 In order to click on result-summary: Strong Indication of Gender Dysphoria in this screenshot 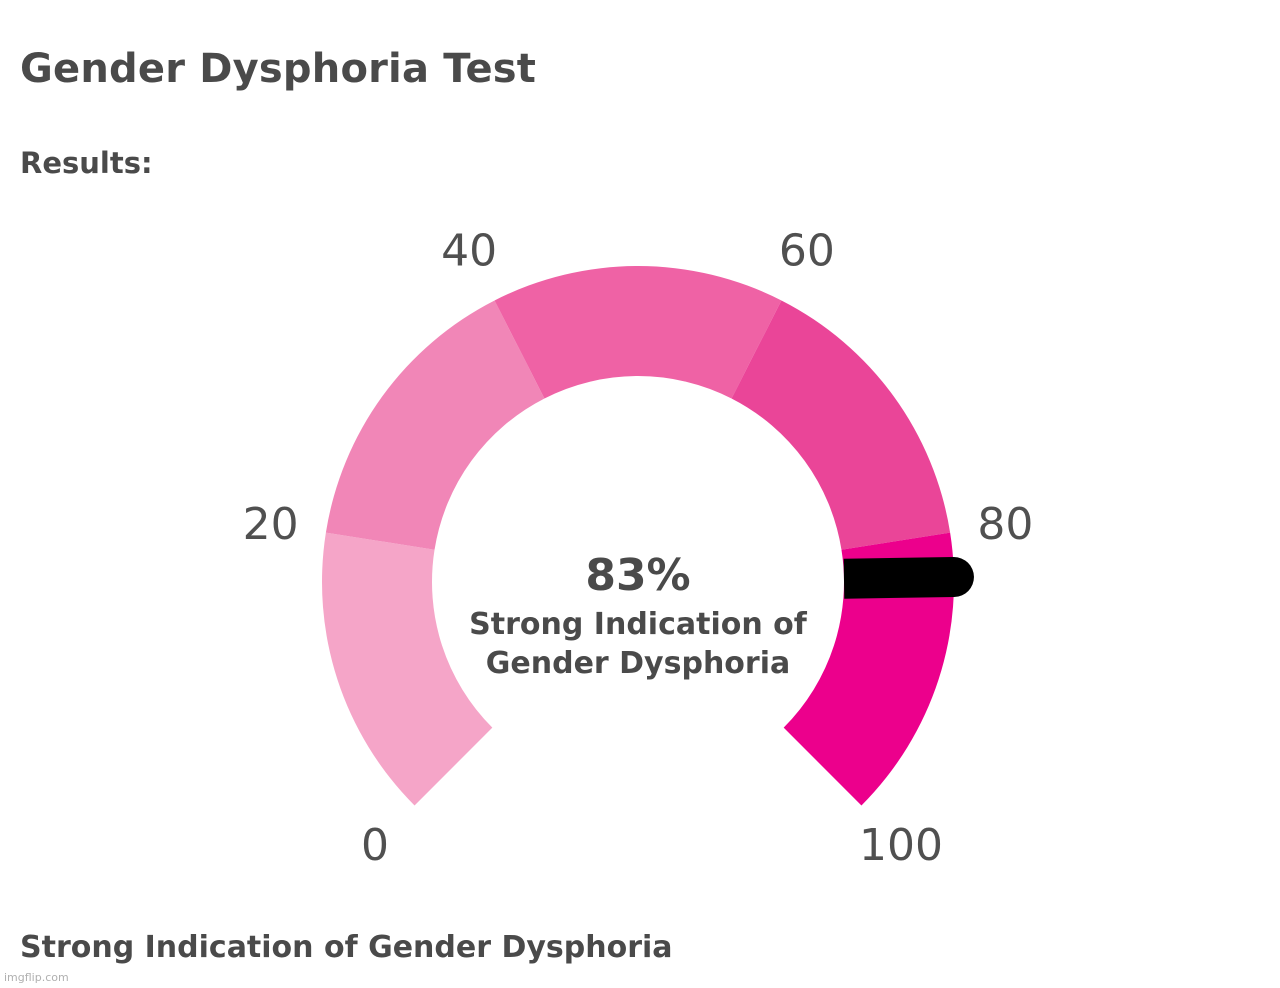, I will do `click(346, 947)`.